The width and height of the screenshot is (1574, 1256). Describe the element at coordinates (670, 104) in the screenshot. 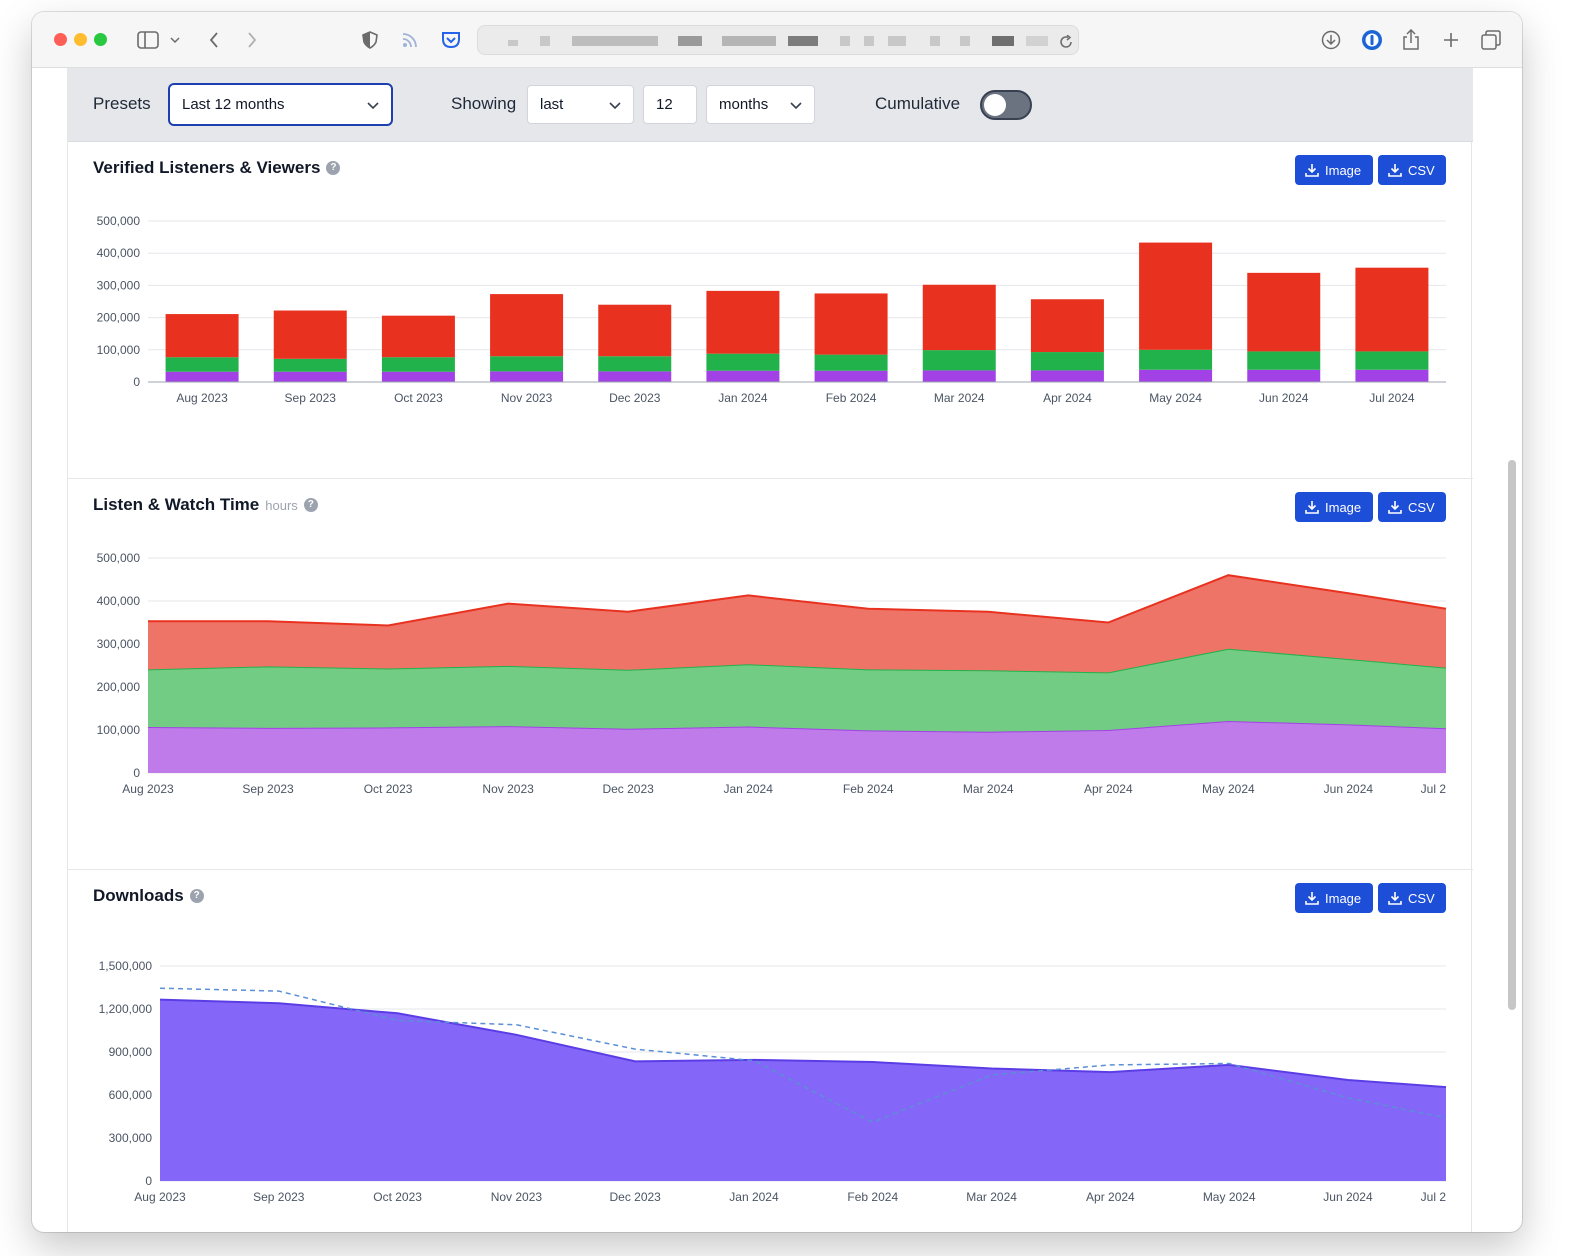

I see `showing-count-input: 12` at that location.